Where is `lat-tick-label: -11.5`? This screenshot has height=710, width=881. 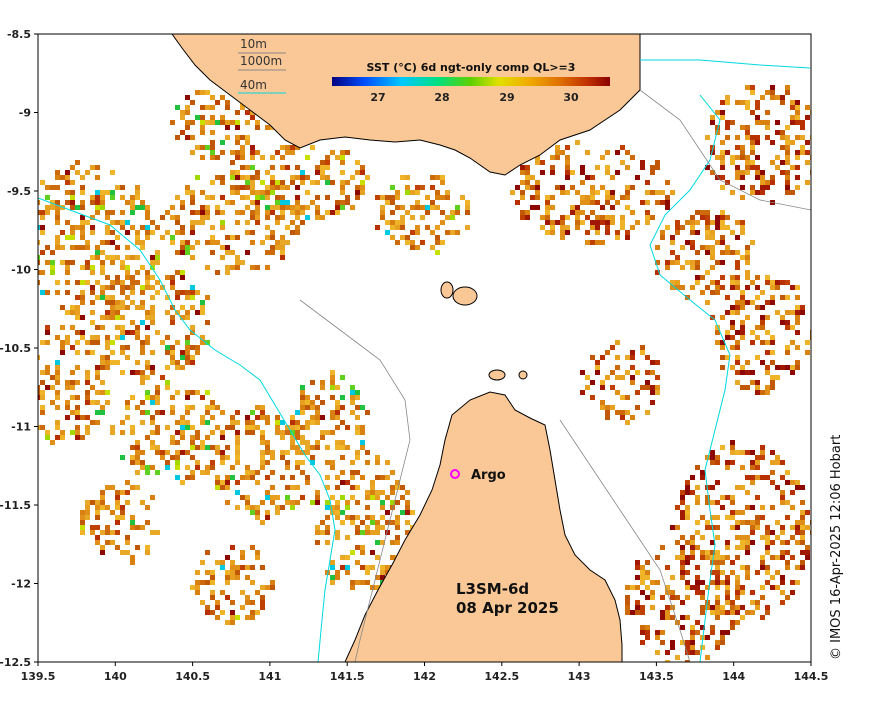 lat-tick-label: -11.5 is located at coordinates (15, 505).